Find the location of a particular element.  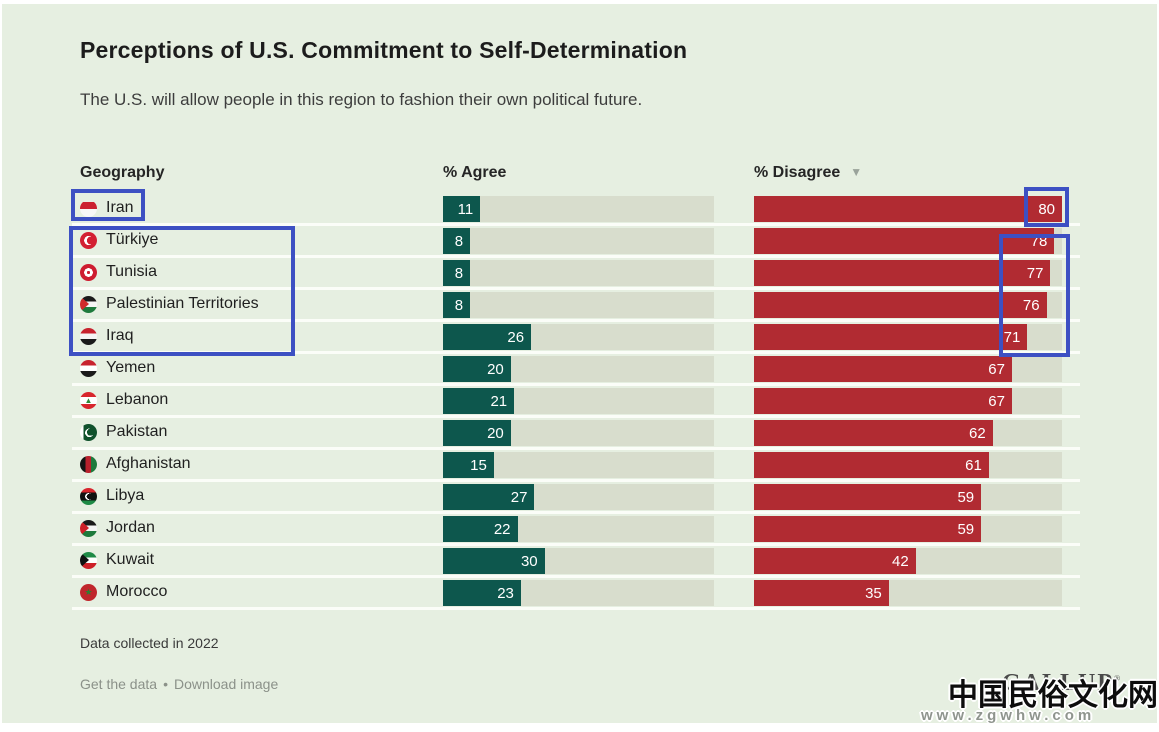

flag-icon: ▲ is located at coordinates (88, 400).